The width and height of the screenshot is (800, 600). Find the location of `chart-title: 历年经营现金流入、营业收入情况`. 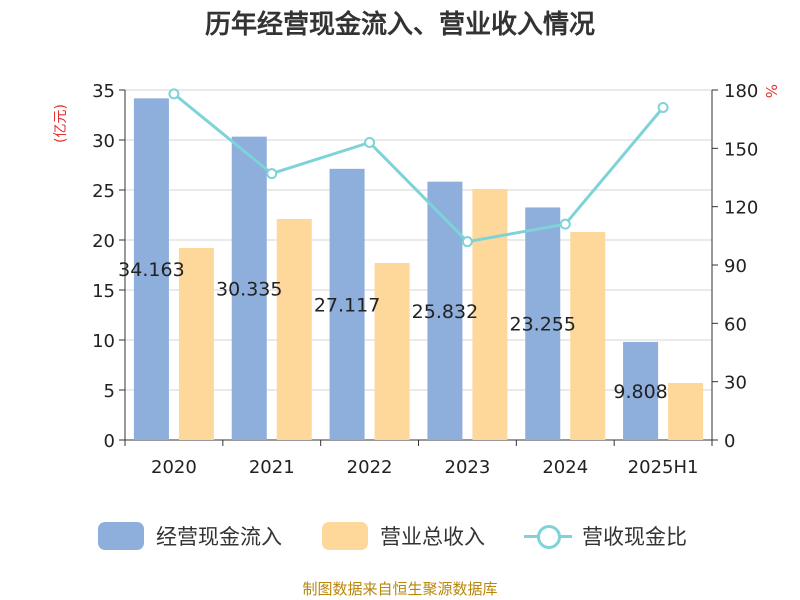

chart-title: 历年经营现金流入、营业收入情况 is located at coordinates (399, 25).